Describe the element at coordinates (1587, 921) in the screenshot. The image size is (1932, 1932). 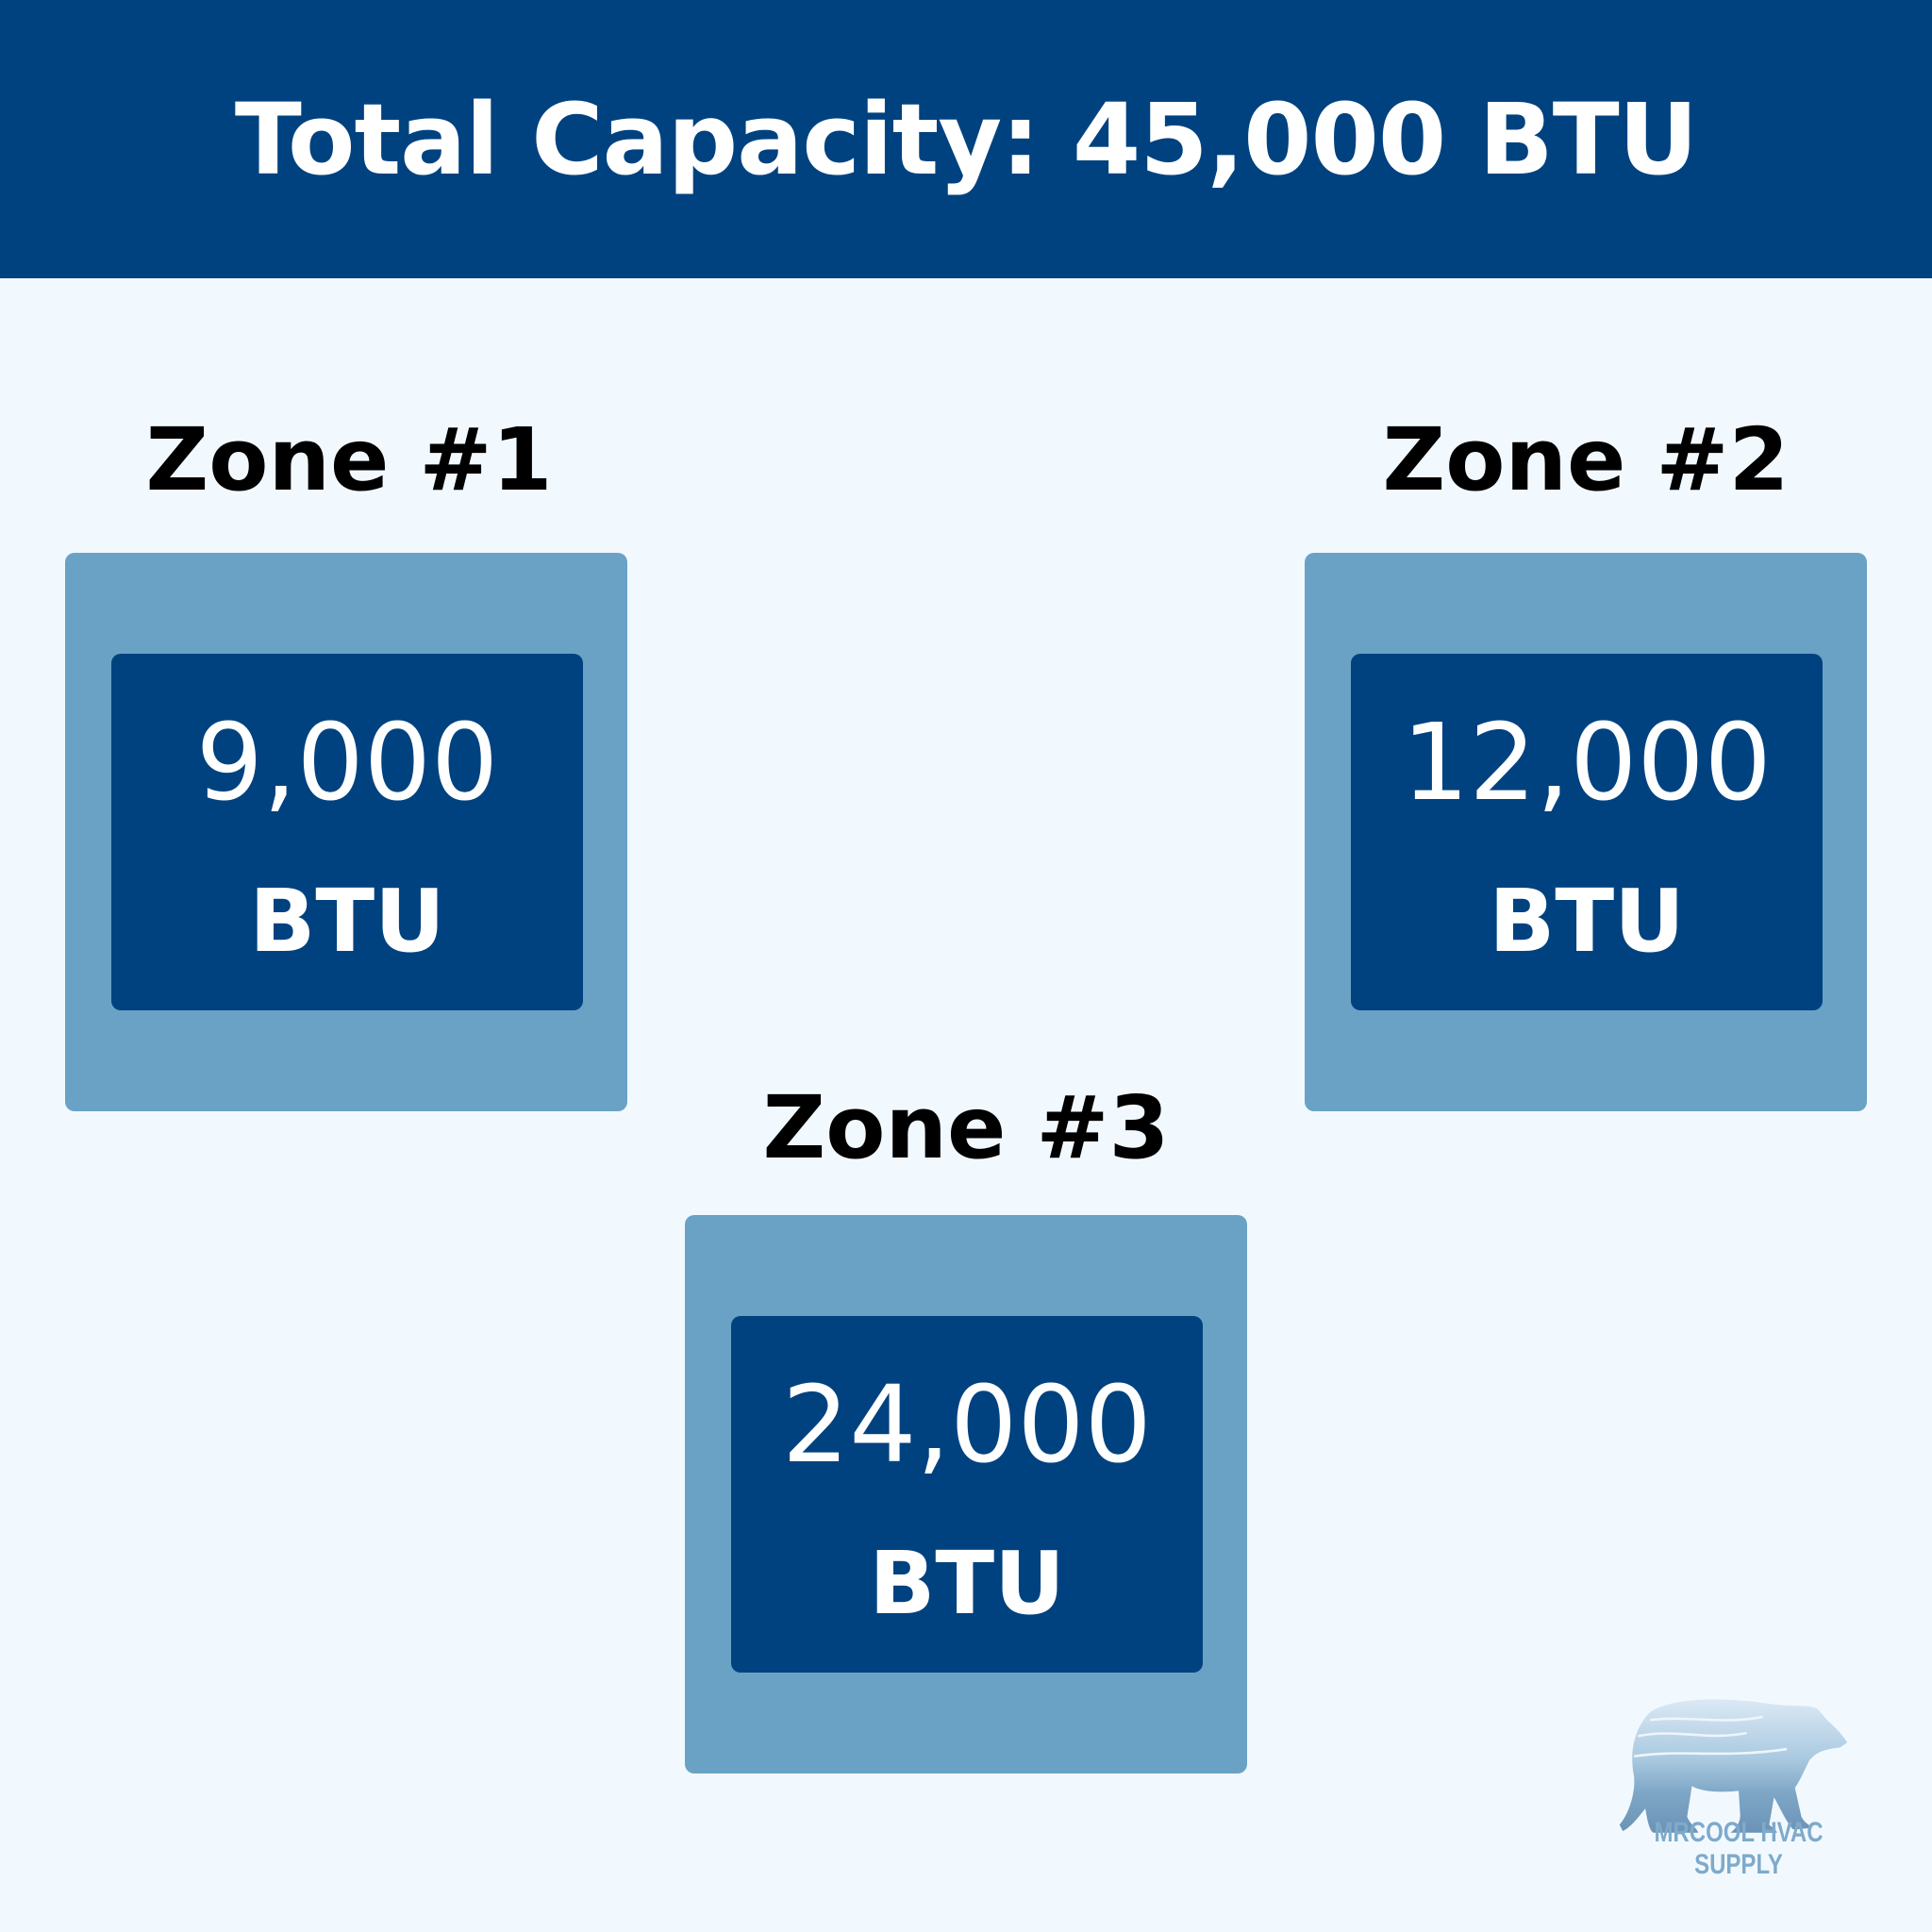
I see `zone-2-unit: BTU` at that location.